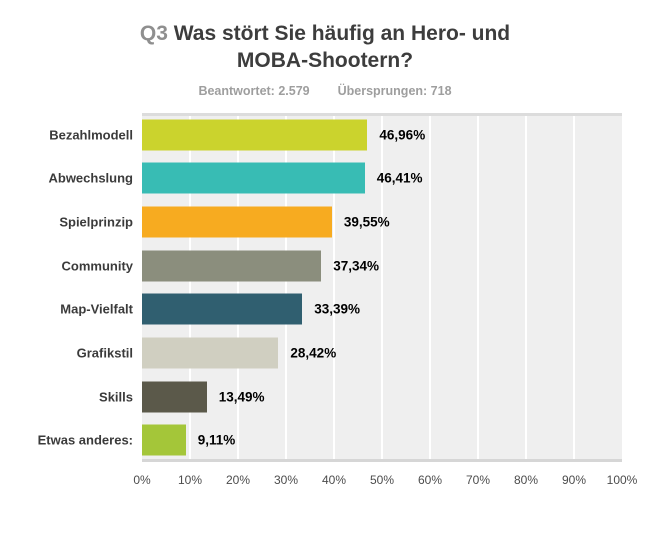 This screenshot has height=537, width=650. I want to click on skipped-count: Übersprungen: 718, so click(394, 91).